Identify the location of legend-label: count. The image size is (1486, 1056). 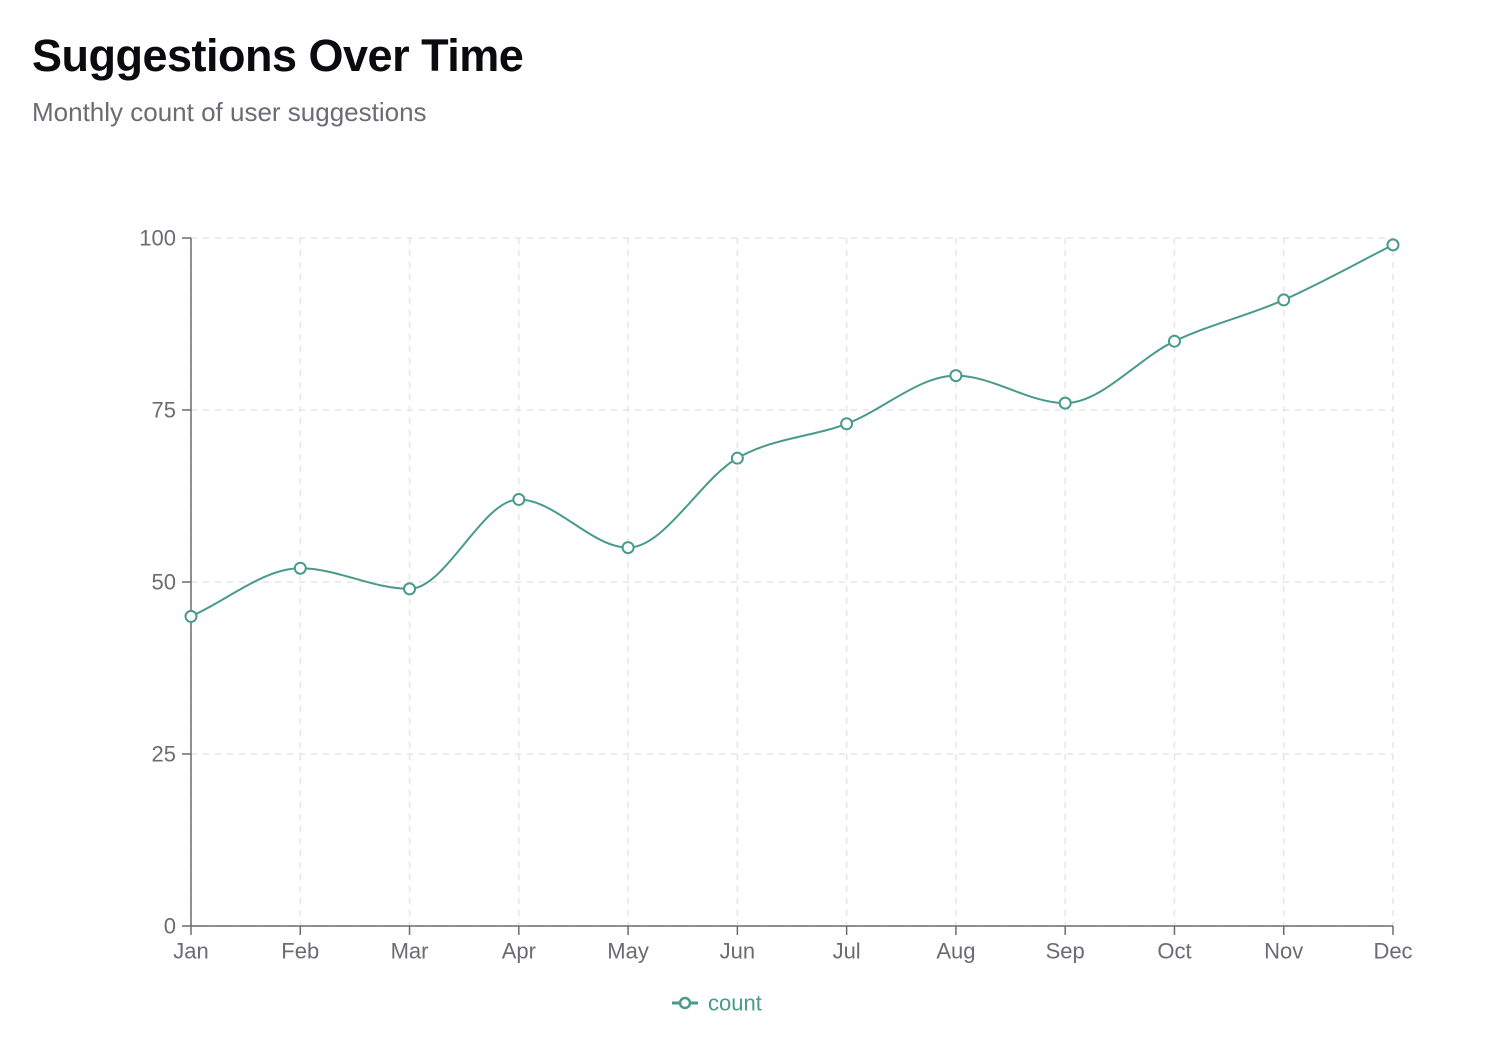
(735, 1003).